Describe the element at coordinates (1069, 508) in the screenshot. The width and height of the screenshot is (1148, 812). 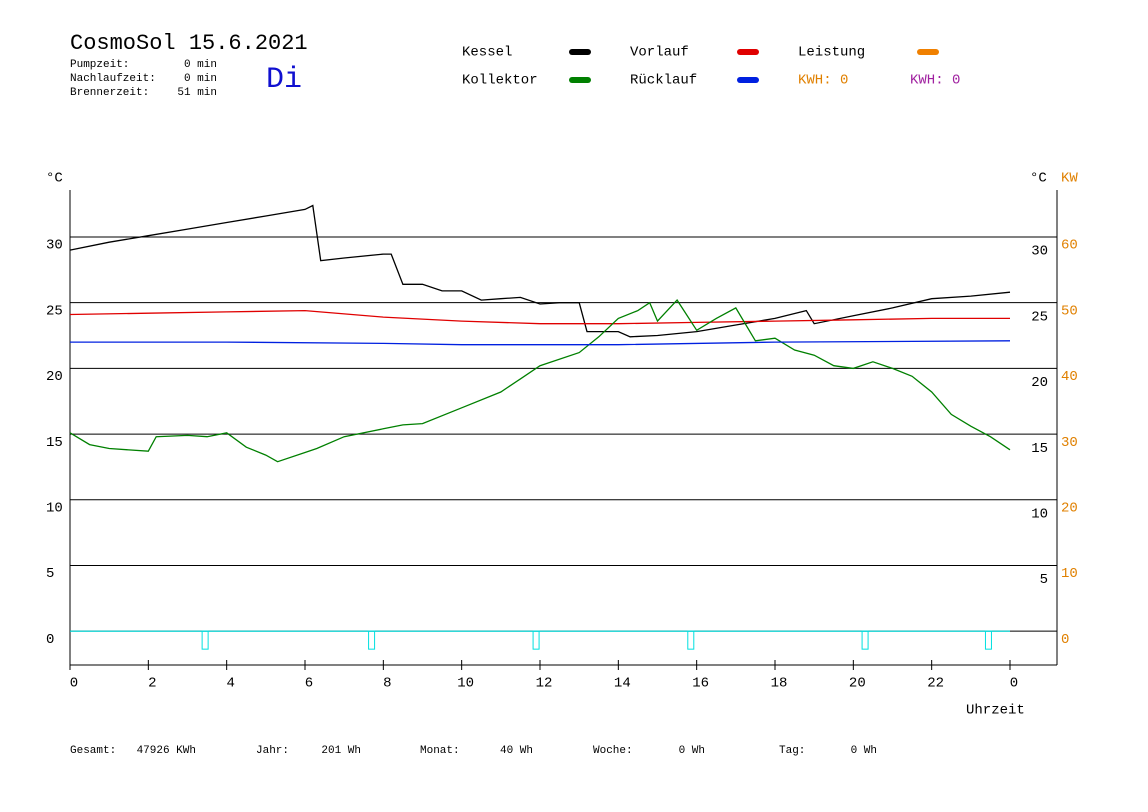
I see `y2-tick-label: 20` at that location.